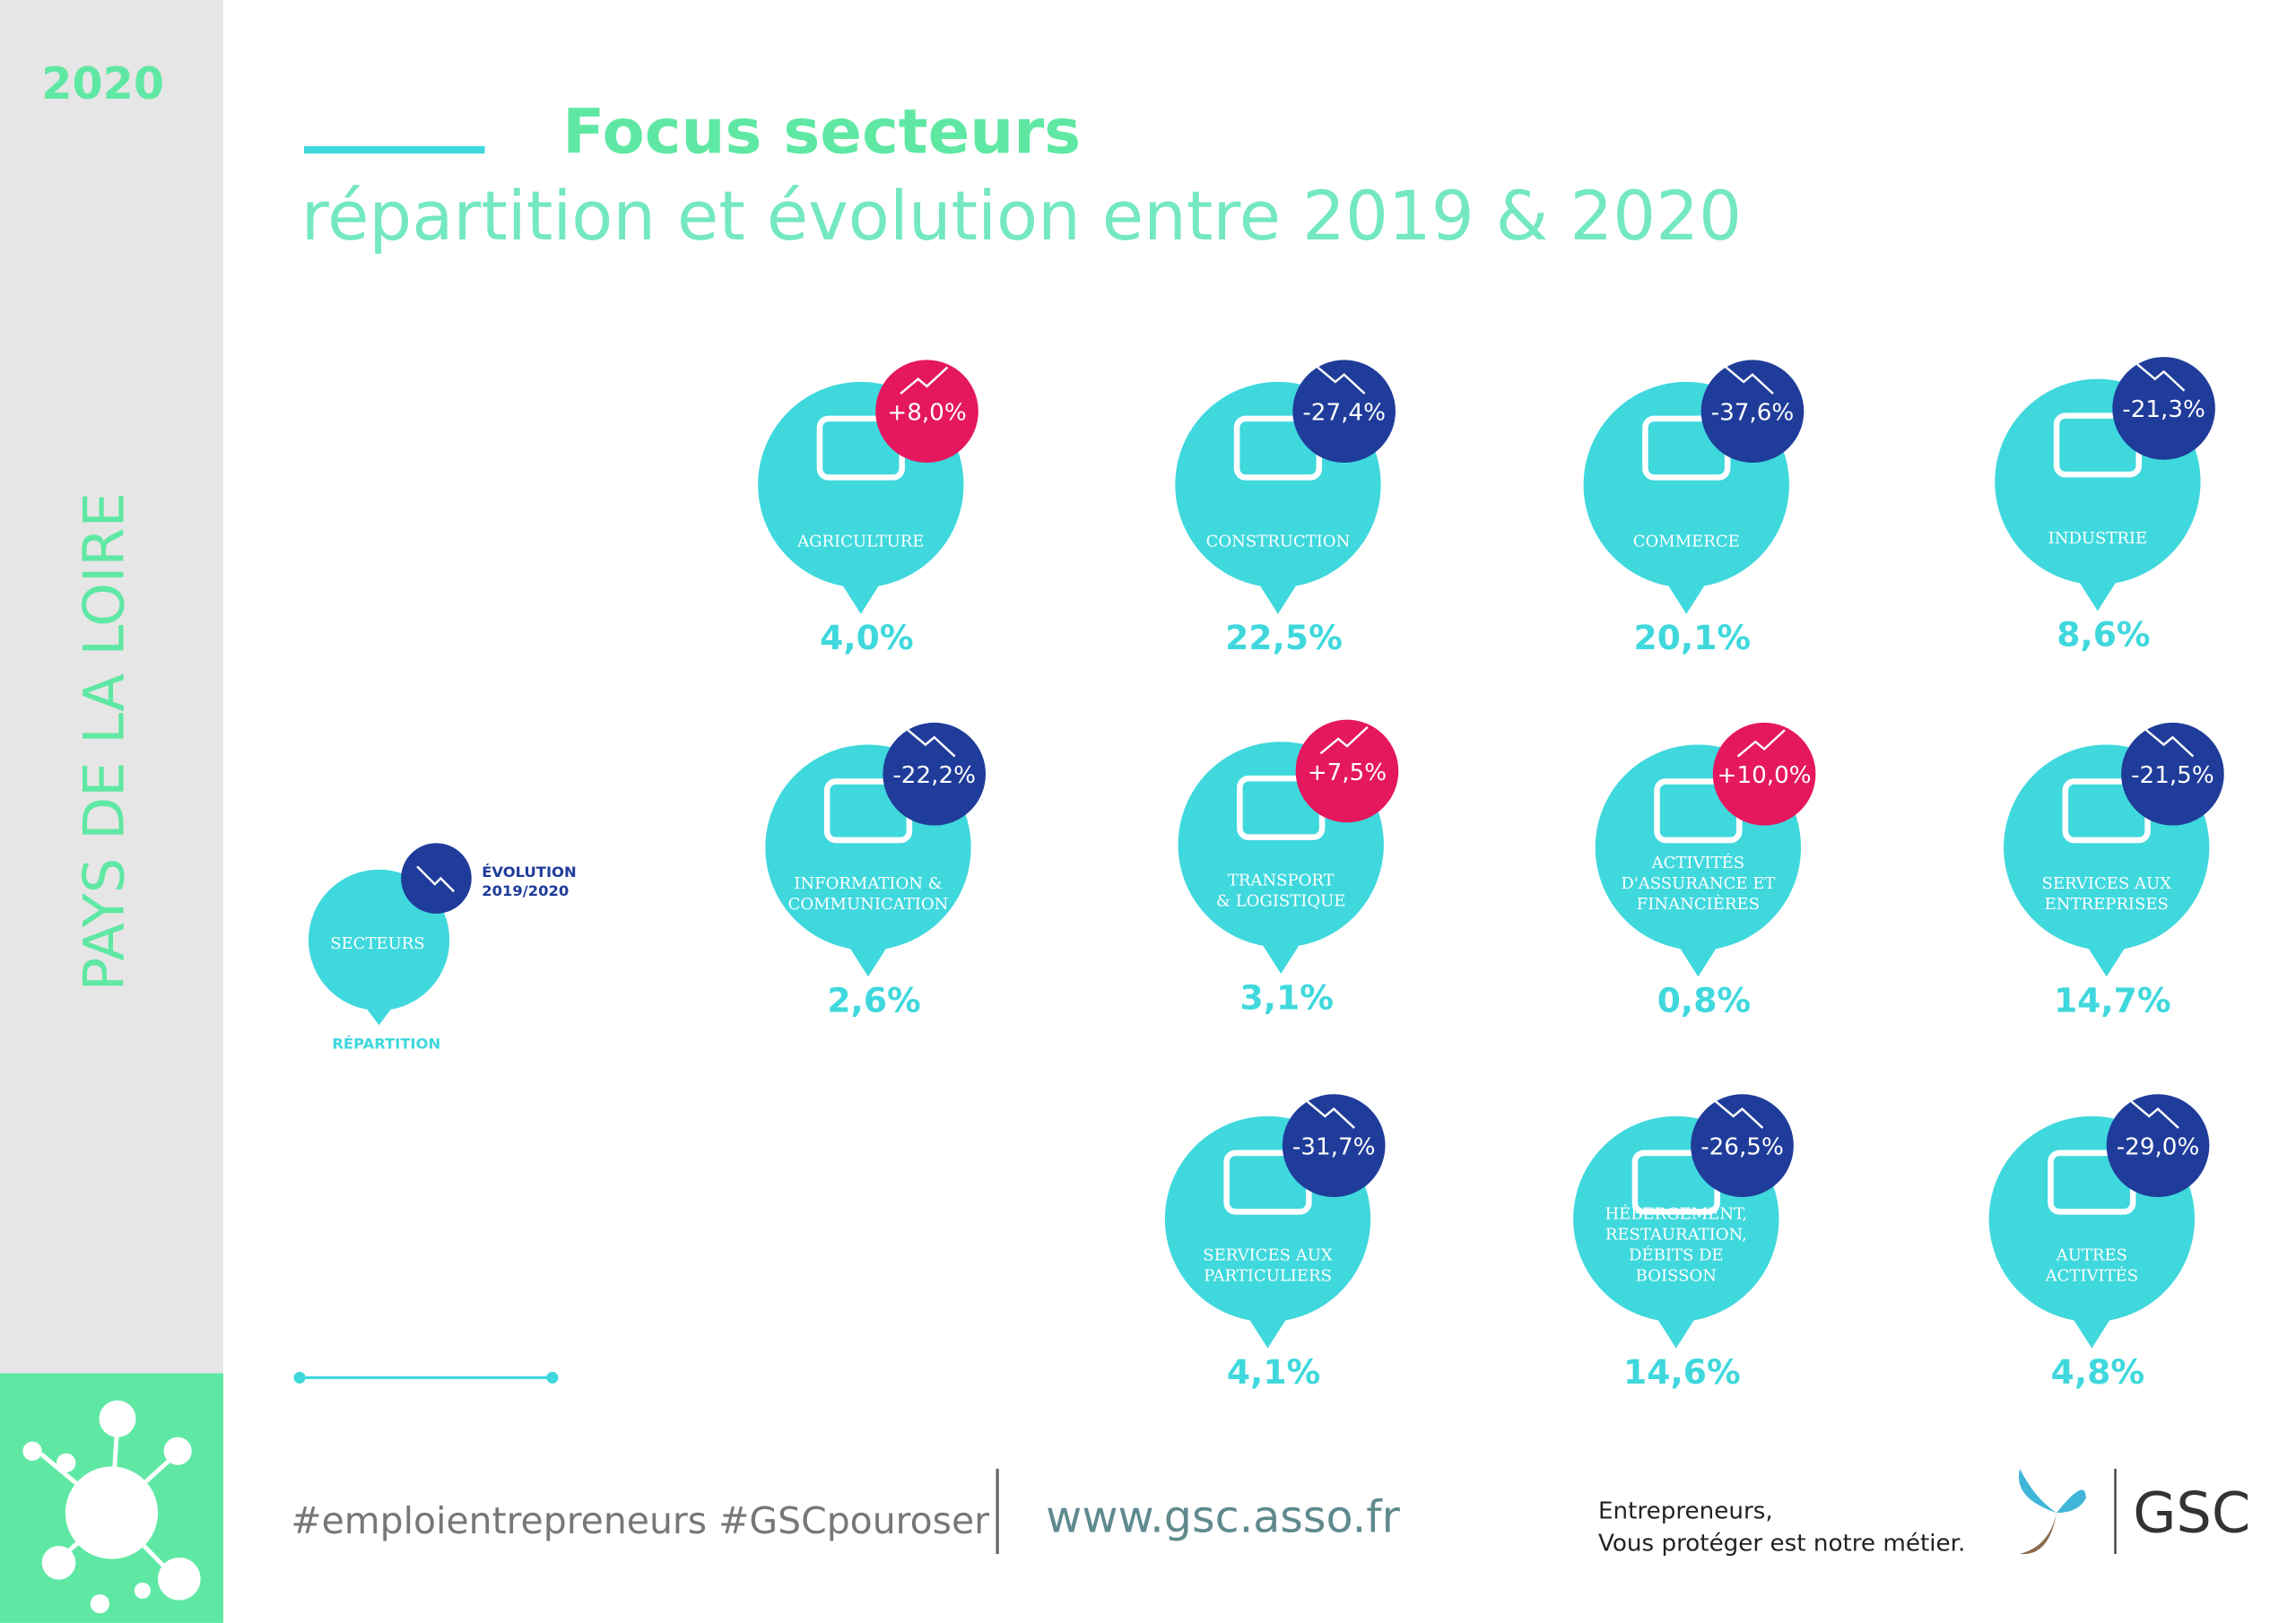  I want to click on evolution-value: +8,0%, so click(926, 413).